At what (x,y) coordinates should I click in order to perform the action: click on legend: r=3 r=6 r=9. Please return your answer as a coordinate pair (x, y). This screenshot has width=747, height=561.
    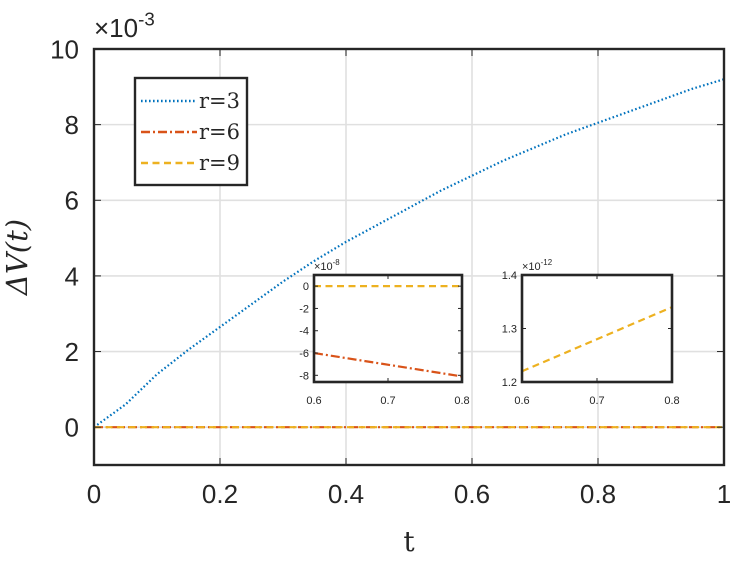
    Looking at the image, I should click on (191, 131).